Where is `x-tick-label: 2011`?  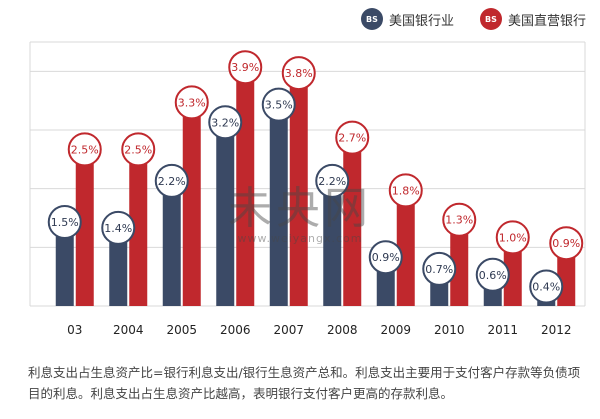
x-tick-label: 2011 is located at coordinates (502, 330).